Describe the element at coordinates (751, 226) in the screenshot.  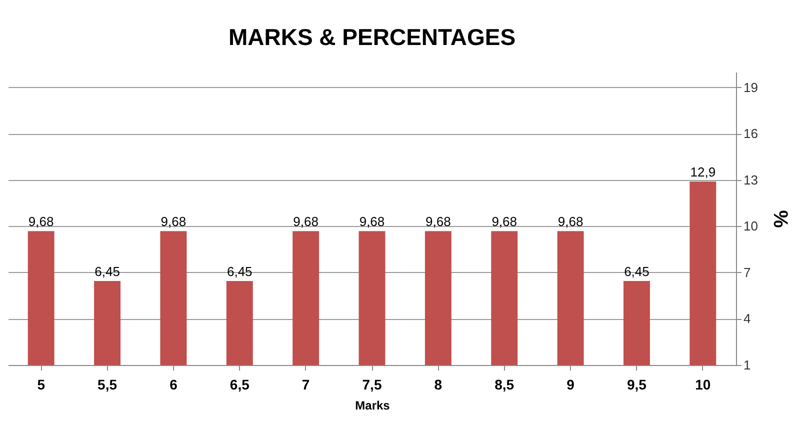
I see `y-tick-label: 10` at that location.